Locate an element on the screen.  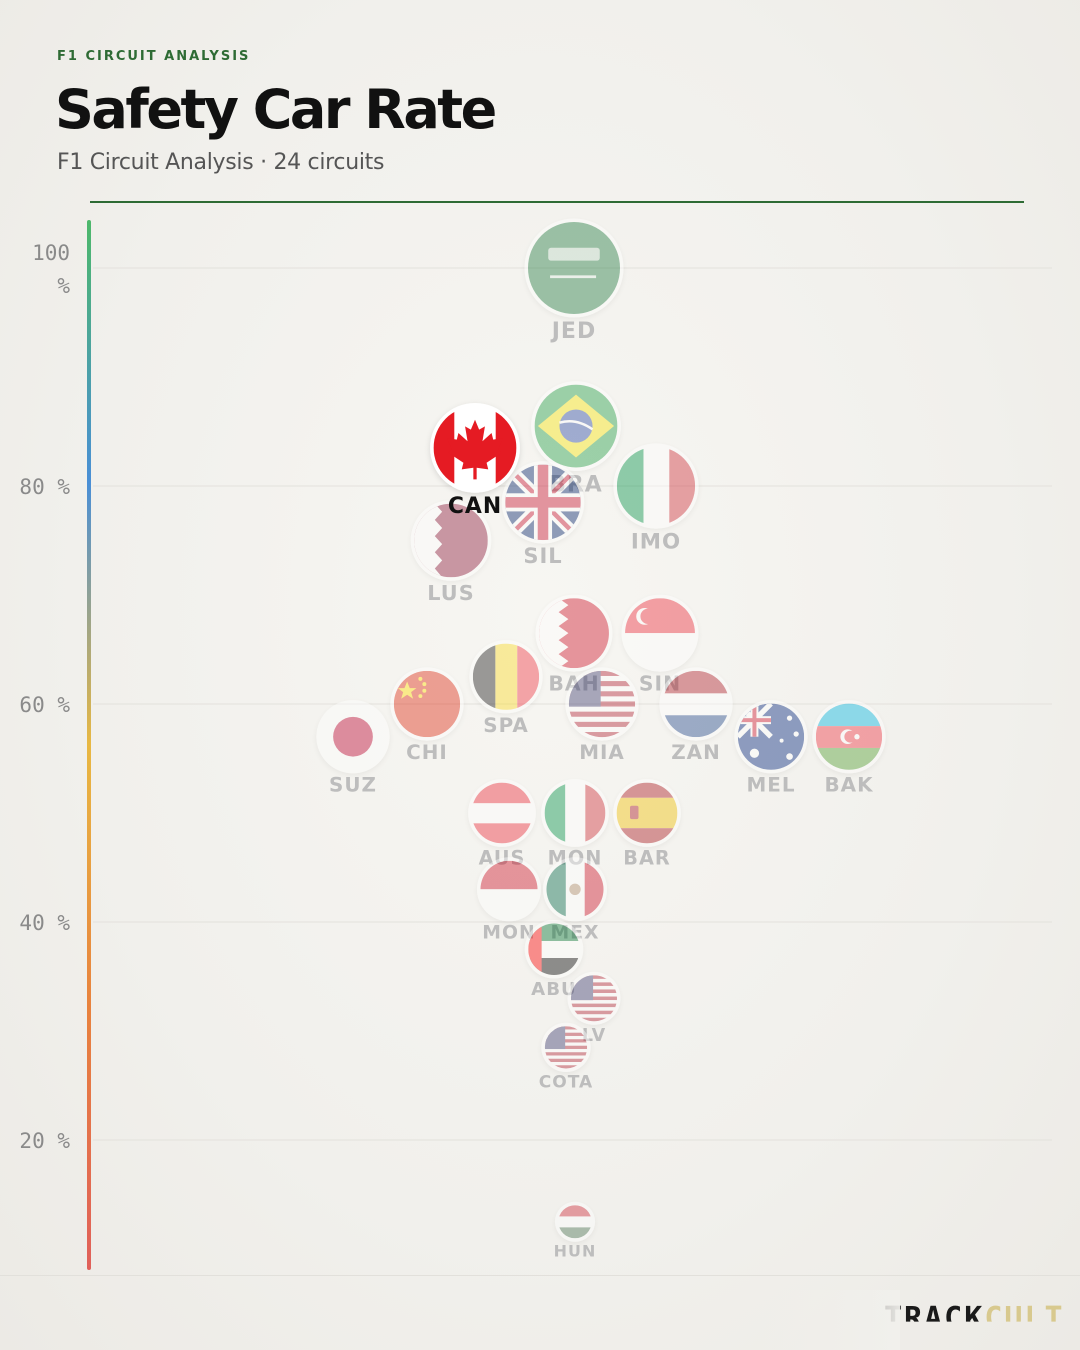
point-lus is located at coordinates (451, 540).